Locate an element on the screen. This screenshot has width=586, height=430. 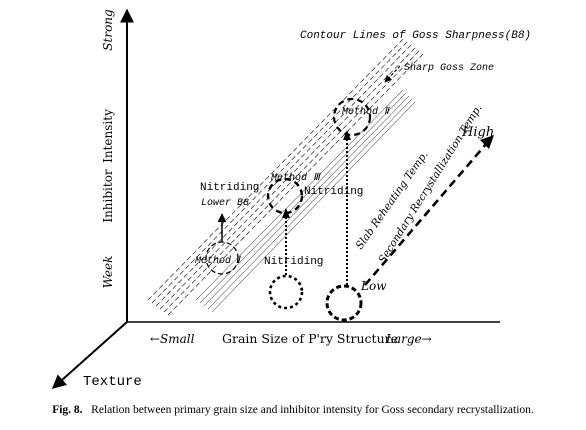
nitriding-label-mid: Nitriding is located at coordinates (333, 192).